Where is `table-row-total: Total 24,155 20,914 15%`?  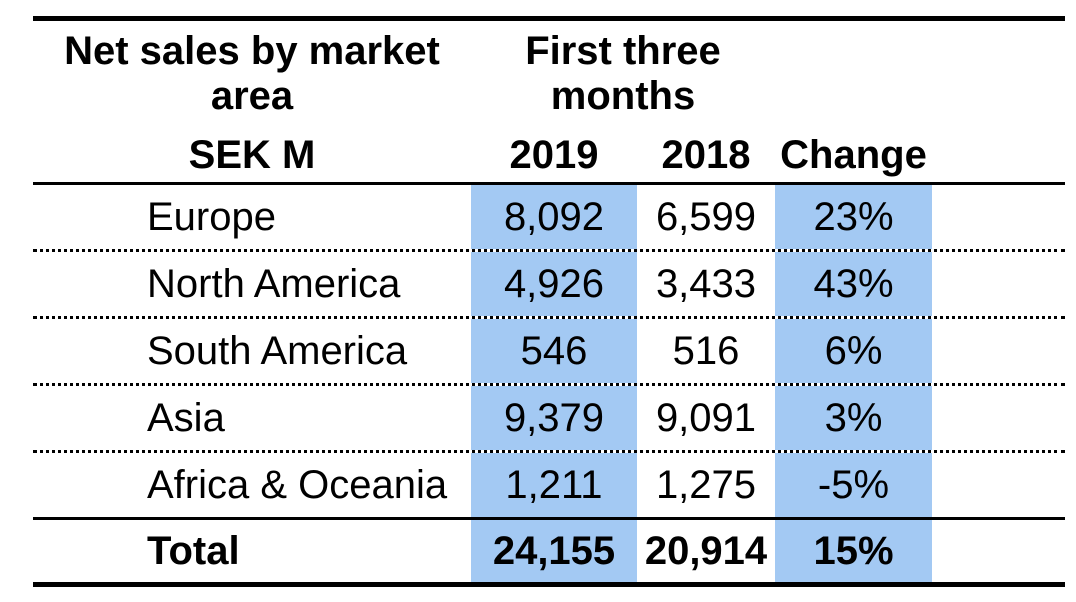
table-row-total: Total 24,155 20,914 15% is located at coordinates (549, 551).